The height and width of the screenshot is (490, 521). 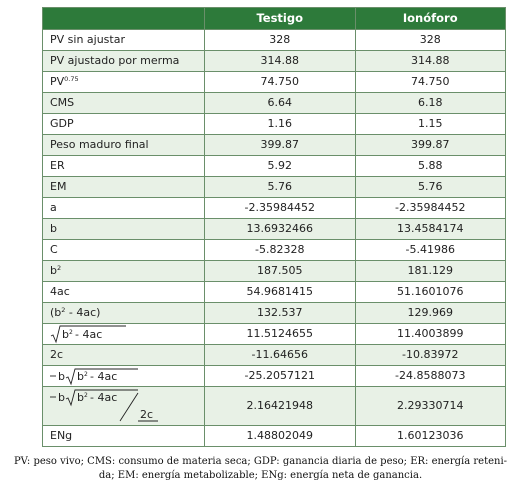 What do you see at coordinates (430, 18) in the screenshot?
I see `header-ionoforo: Ionóforo` at bounding box center [430, 18].